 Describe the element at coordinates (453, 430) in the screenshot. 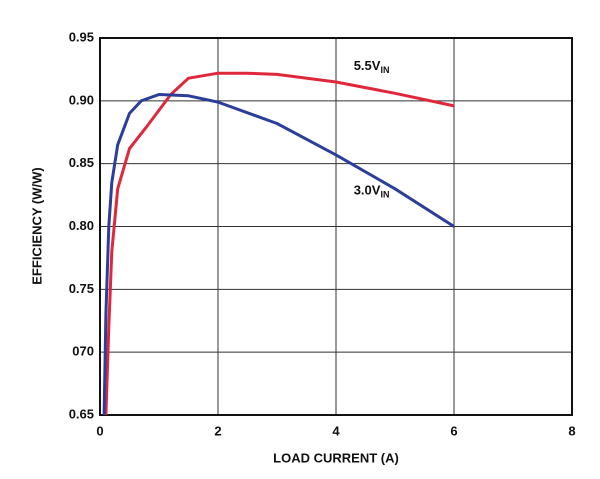

I see `x-tick-label: 6` at that location.